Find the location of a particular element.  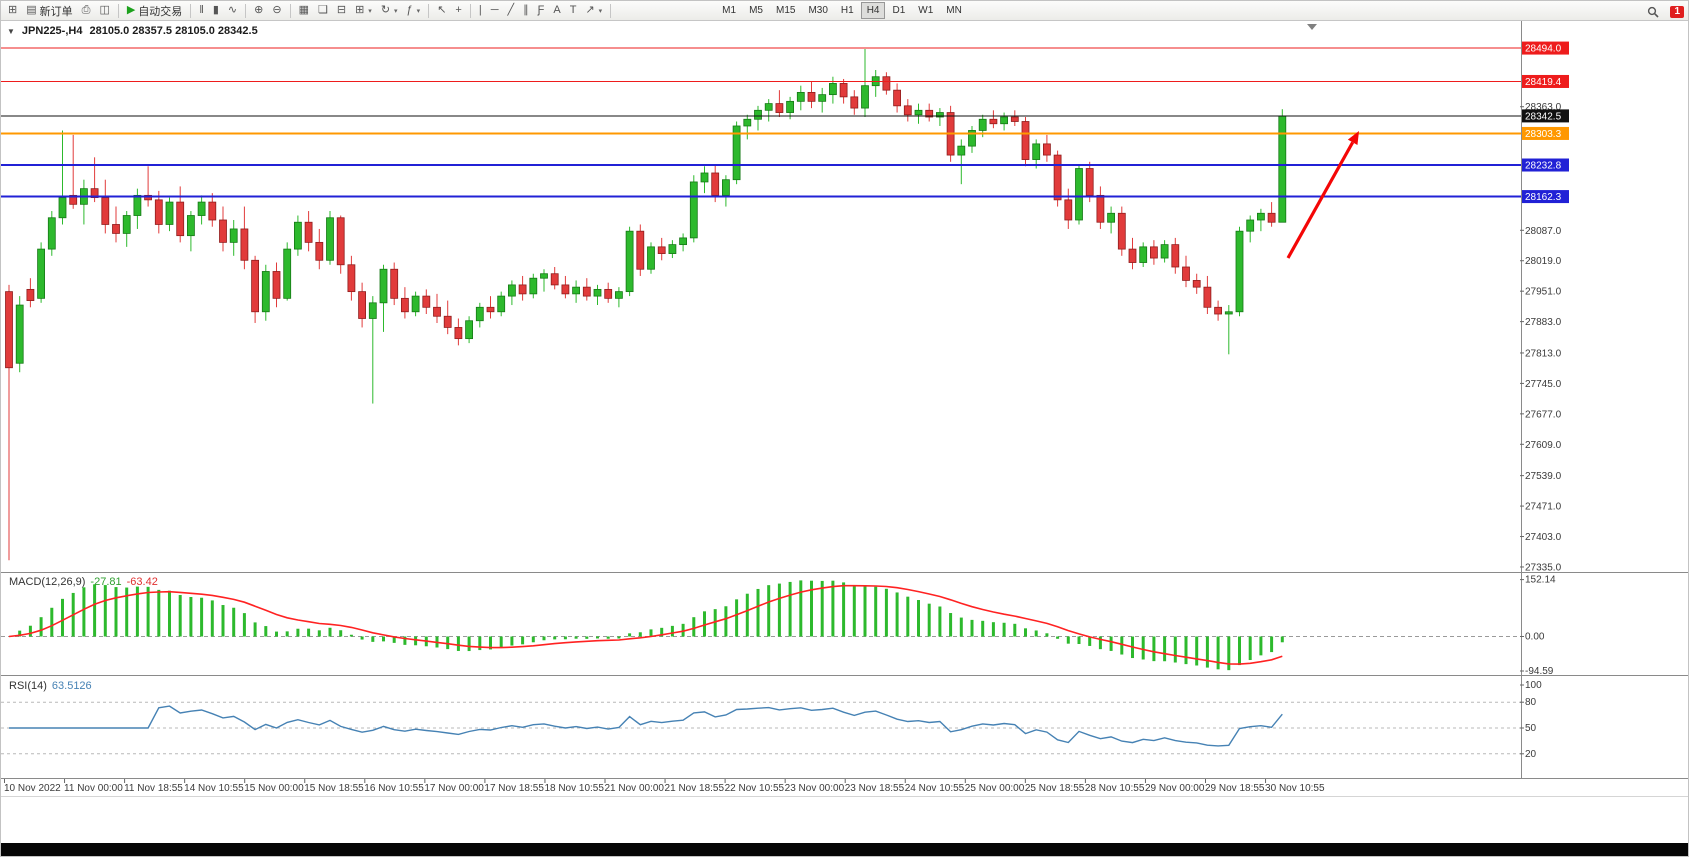

fibonacci-button: Ƒ is located at coordinates (541, 10).